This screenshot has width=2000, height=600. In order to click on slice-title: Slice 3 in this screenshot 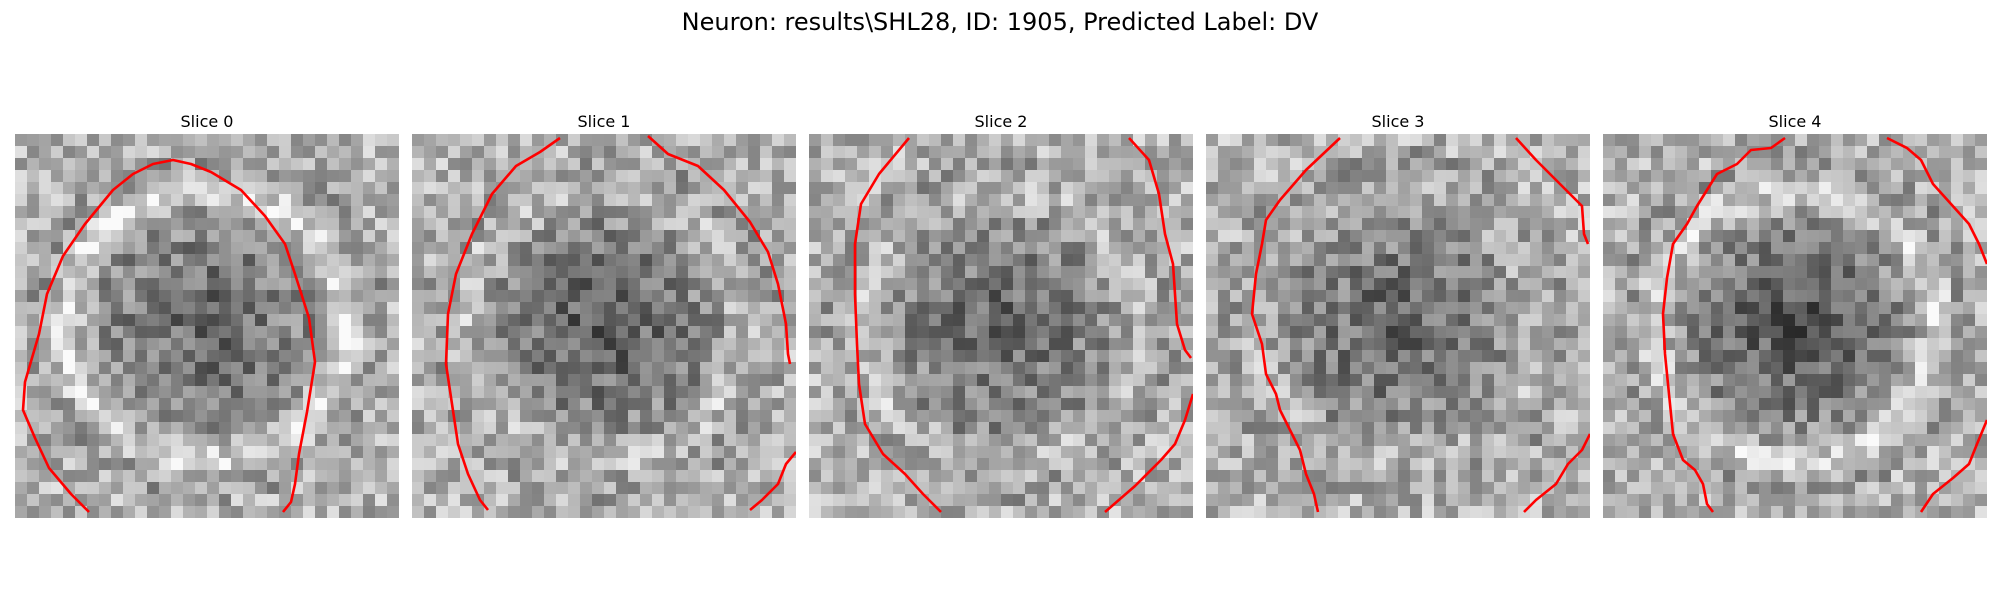, I will do `click(1398, 121)`.